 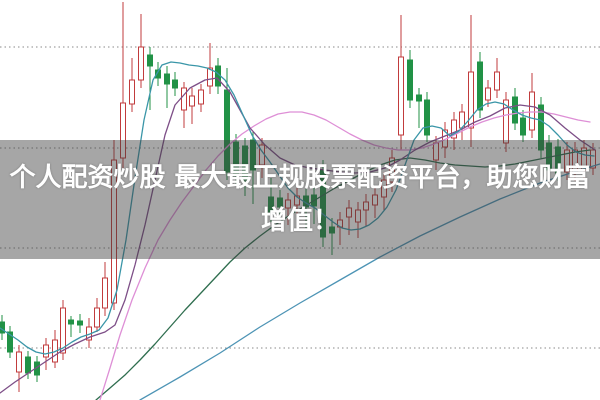 What do you see at coordinates (300, 177) in the screenshot?
I see `banner-line-1: 个人配资炒股 最大最正规股票配资平台，助您财富` at bounding box center [300, 177].